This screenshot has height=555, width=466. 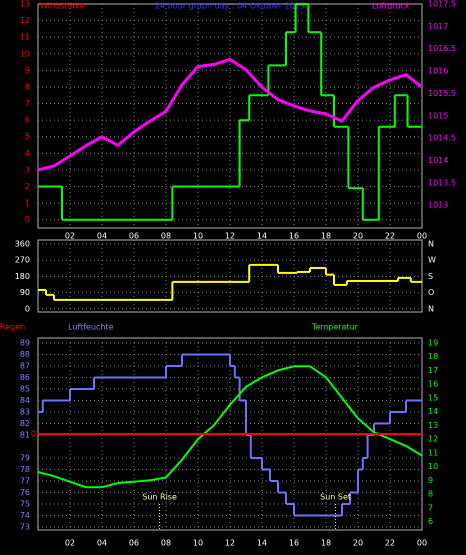 I want to click on yticks-label: 77, so click(x=25, y=480).